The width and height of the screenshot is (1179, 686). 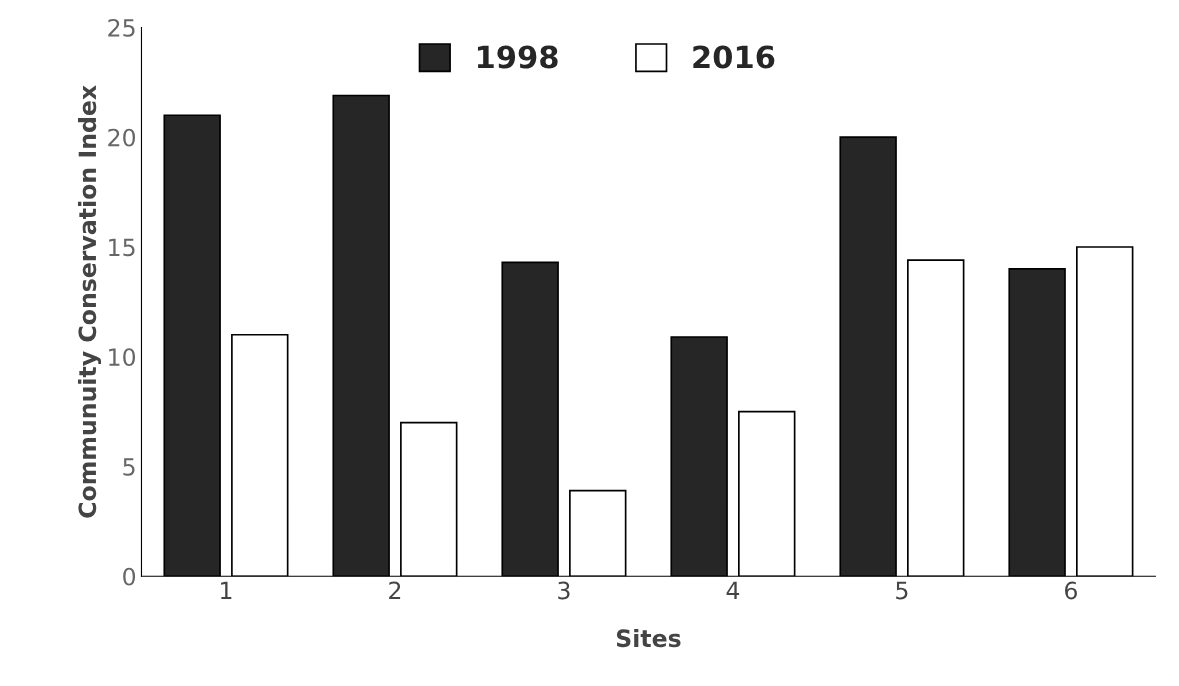 What do you see at coordinates (129, 576) in the screenshot?
I see `y-tick-label: 0` at bounding box center [129, 576].